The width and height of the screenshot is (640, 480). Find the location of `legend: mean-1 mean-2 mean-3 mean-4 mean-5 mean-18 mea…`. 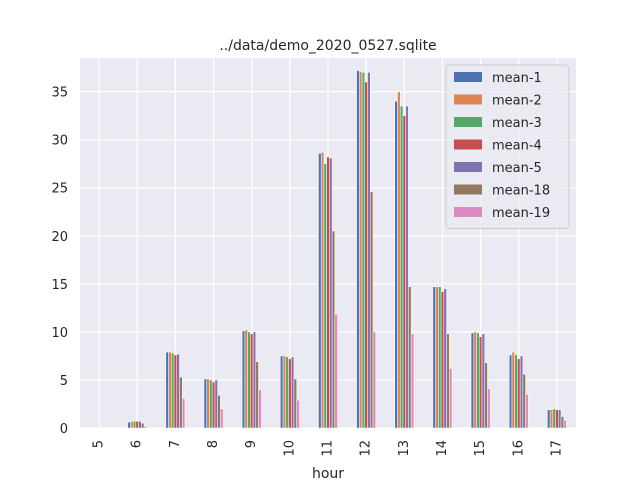

legend: mean-1 mean-2 mean-3 mean-4 mean-5 mean-18 mea… is located at coordinates (507, 146).